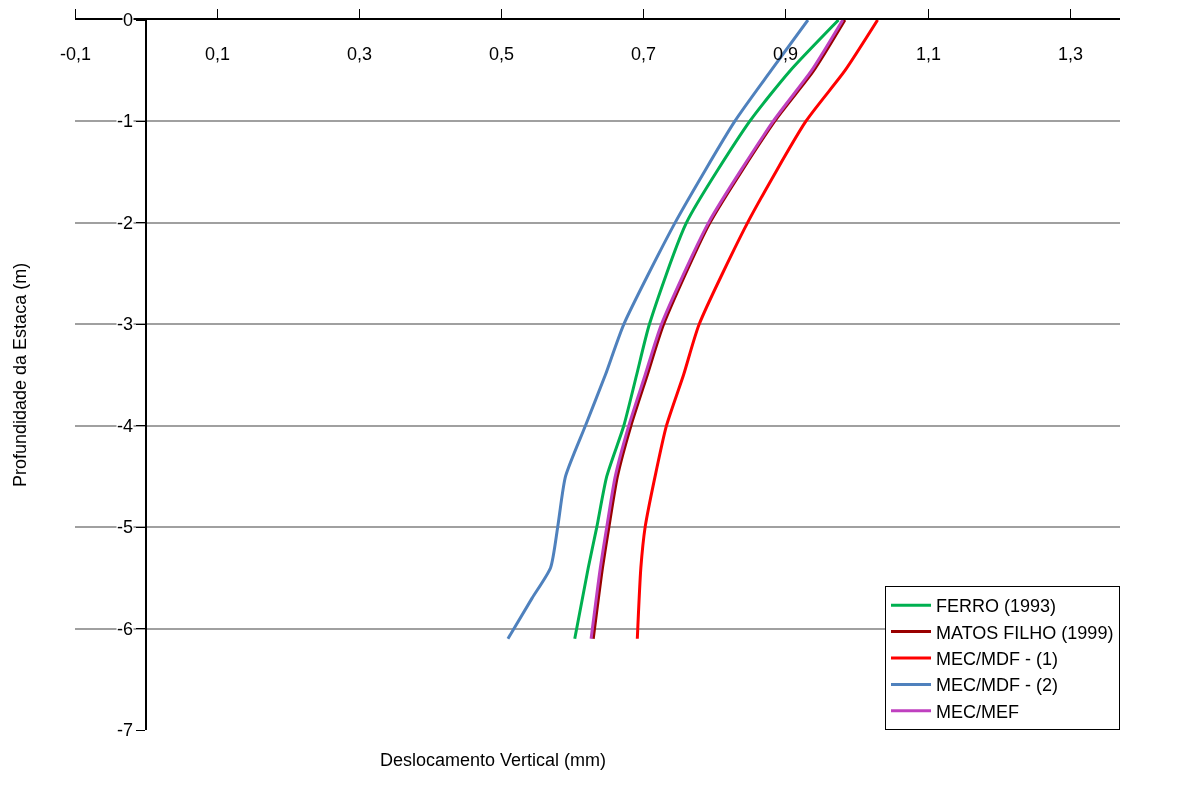  Describe the element at coordinates (125, 426) in the screenshot. I see `y-tick-label: -4` at that location.